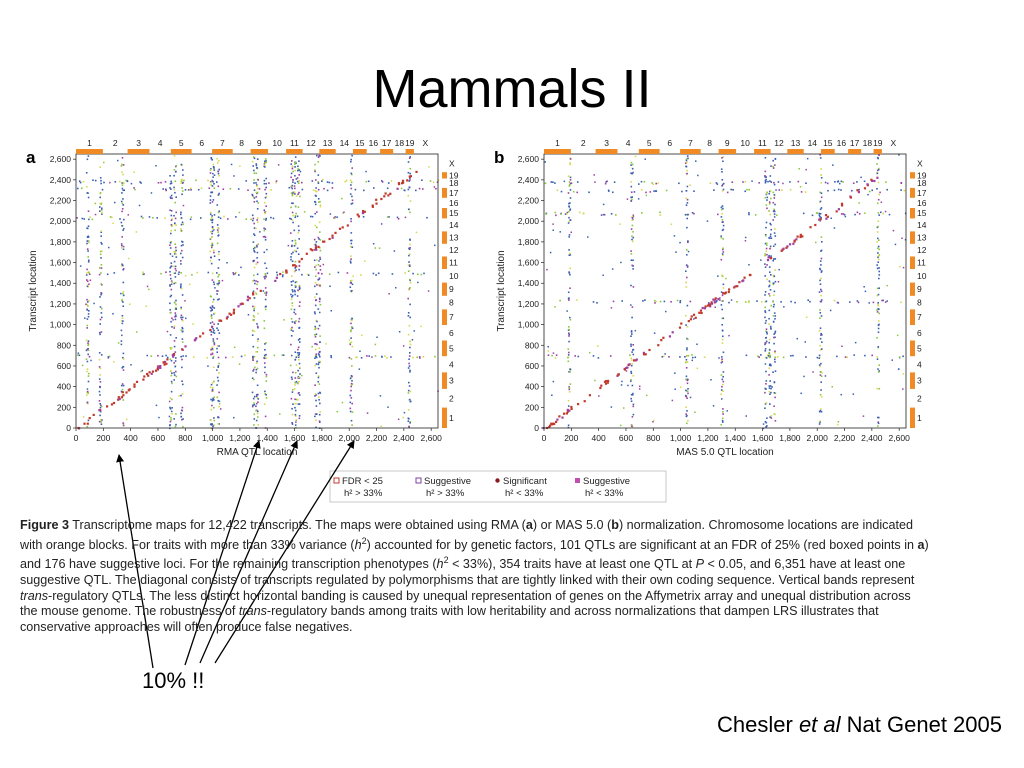  I want to click on caption-segment: Figure 3, so click(44, 525).